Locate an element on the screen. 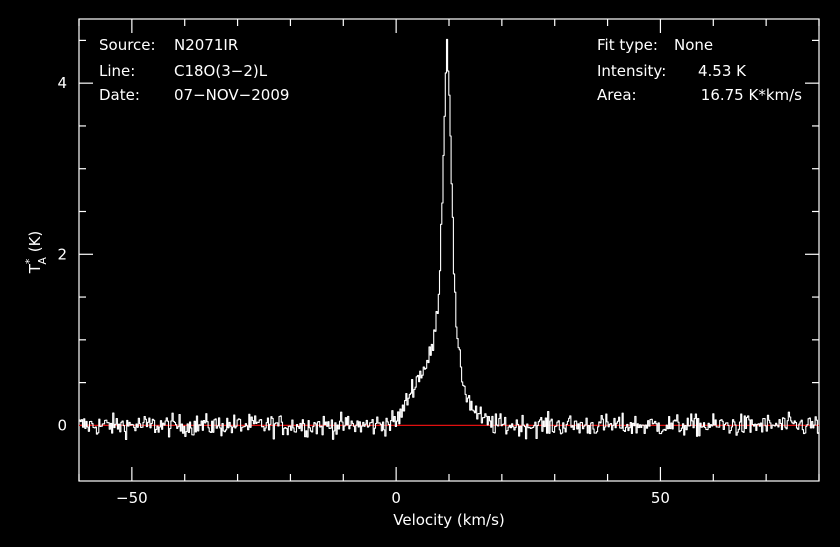  source-label: Source: is located at coordinates (127, 45).